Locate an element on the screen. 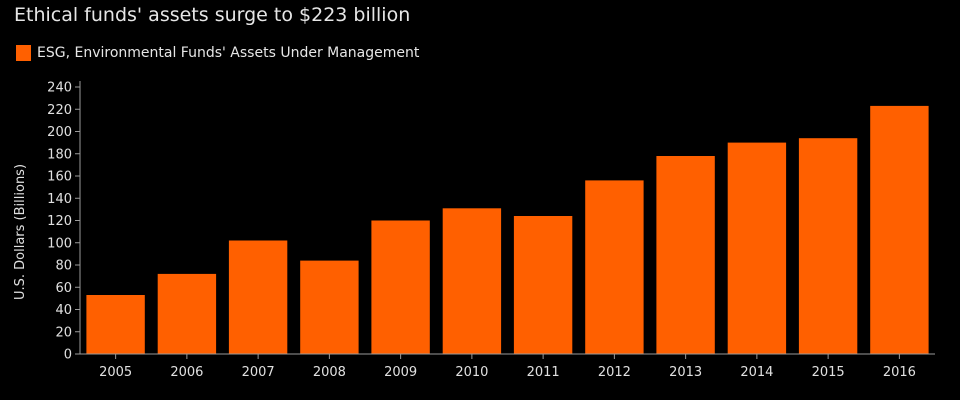 This screenshot has width=960, height=400. bar-2006 is located at coordinates (187, 313).